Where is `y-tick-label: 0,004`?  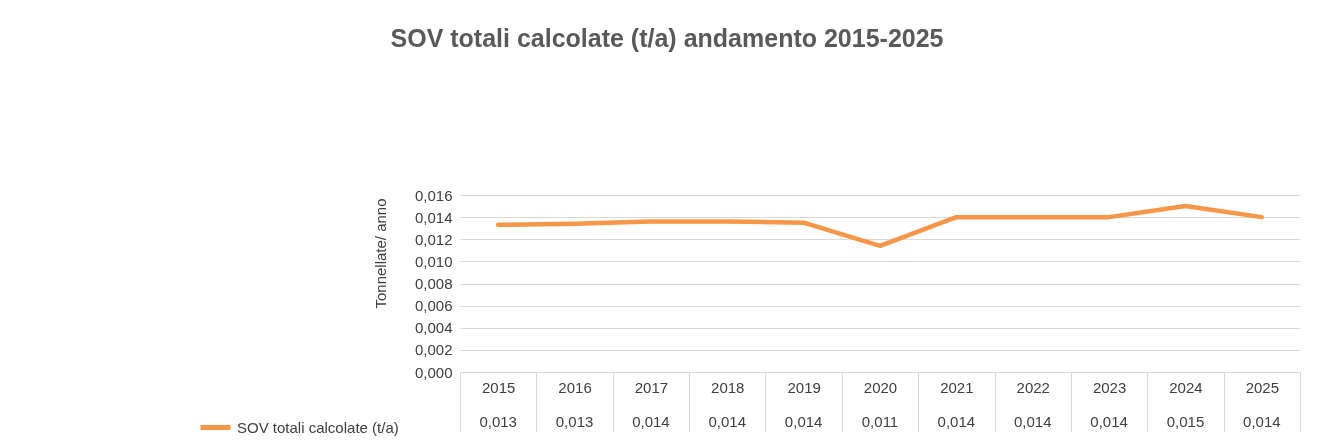
y-tick-label: 0,004 is located at coordinates (433, 328).